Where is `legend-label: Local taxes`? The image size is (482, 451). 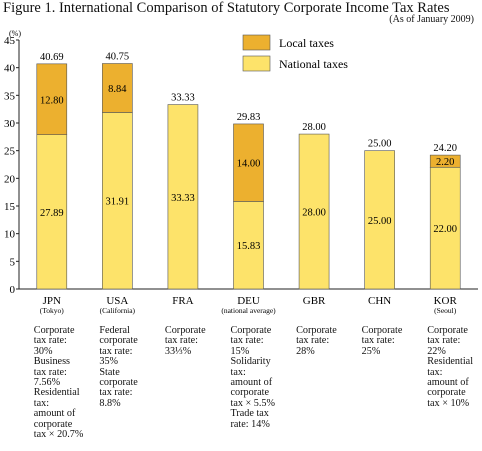 legend-label: Local taxes is located at coordinates (306, 43).